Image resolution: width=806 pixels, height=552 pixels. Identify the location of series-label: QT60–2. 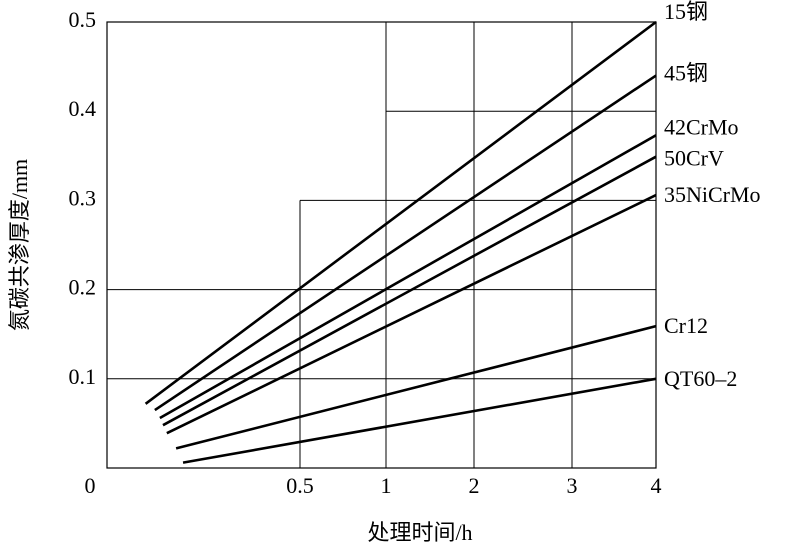
(700, 378).